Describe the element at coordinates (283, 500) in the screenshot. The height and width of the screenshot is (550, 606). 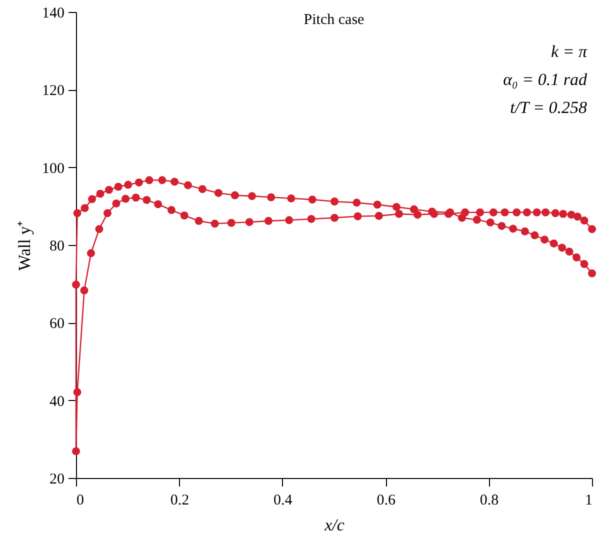
I see `x-tick-label: 0.4` at that location.